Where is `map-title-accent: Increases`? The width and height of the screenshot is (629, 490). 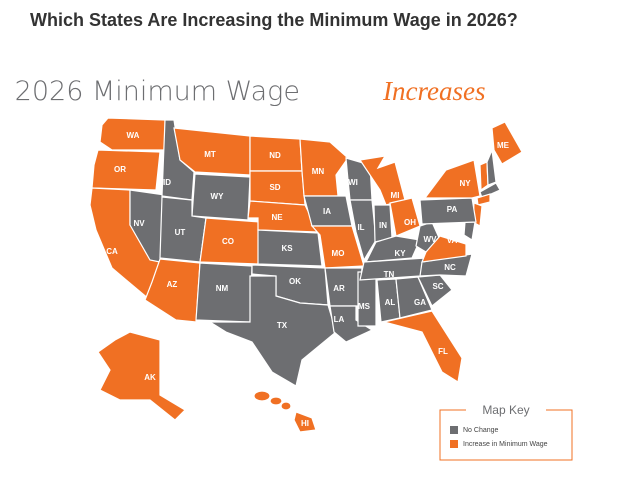 map-title-accent: Increases is located at coordinates (433, 91).